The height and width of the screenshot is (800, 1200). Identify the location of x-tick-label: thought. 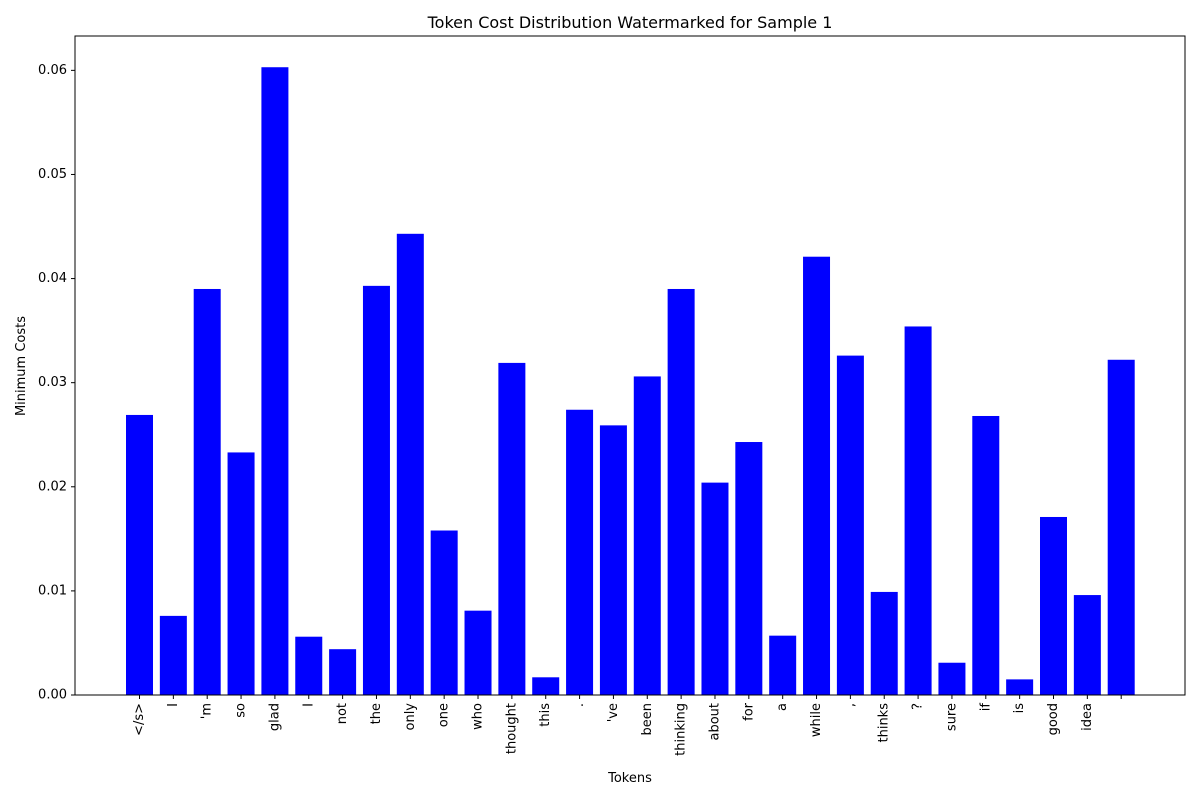
(511, 728).